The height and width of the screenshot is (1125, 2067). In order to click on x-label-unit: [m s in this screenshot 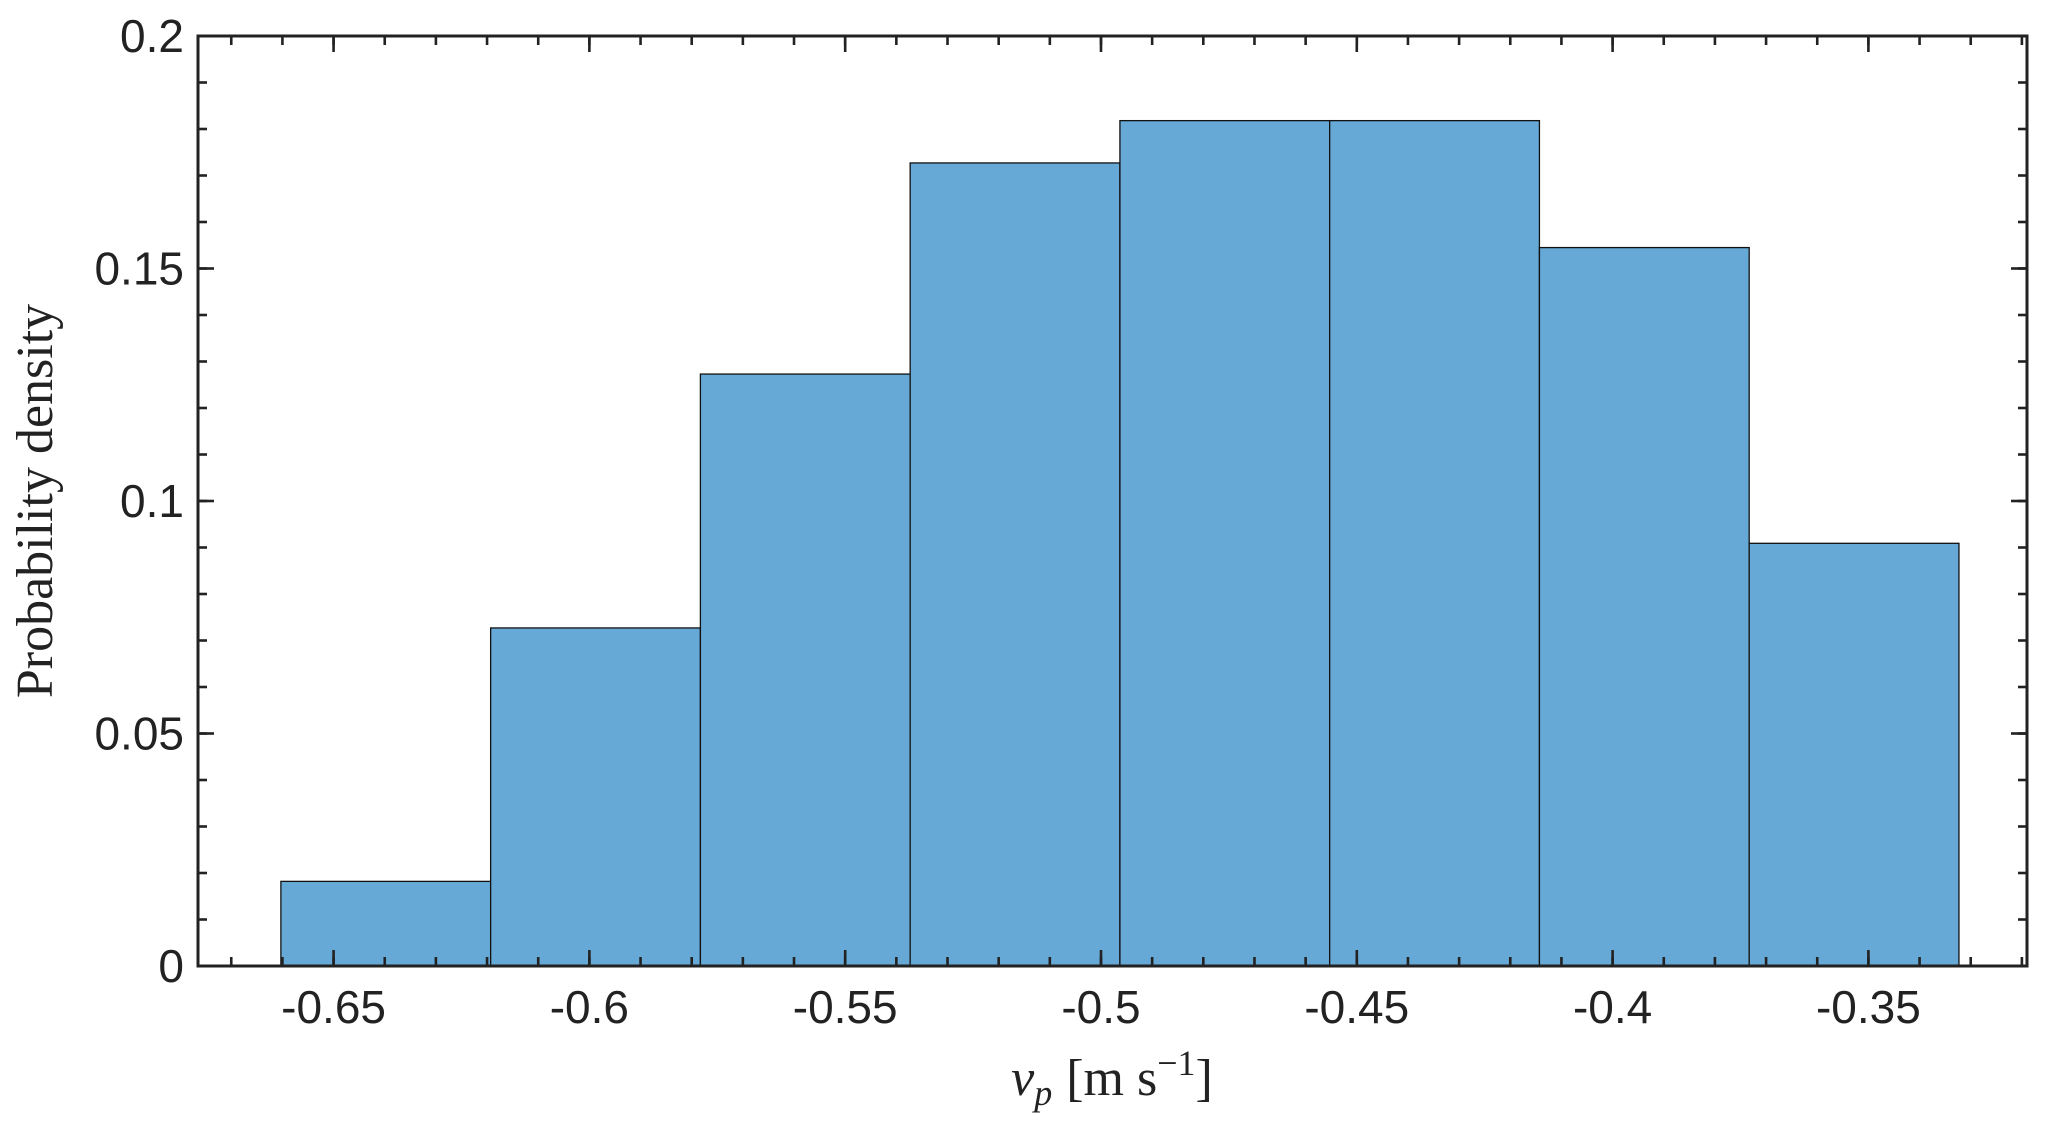, I will do `click(1111, 1078)`.